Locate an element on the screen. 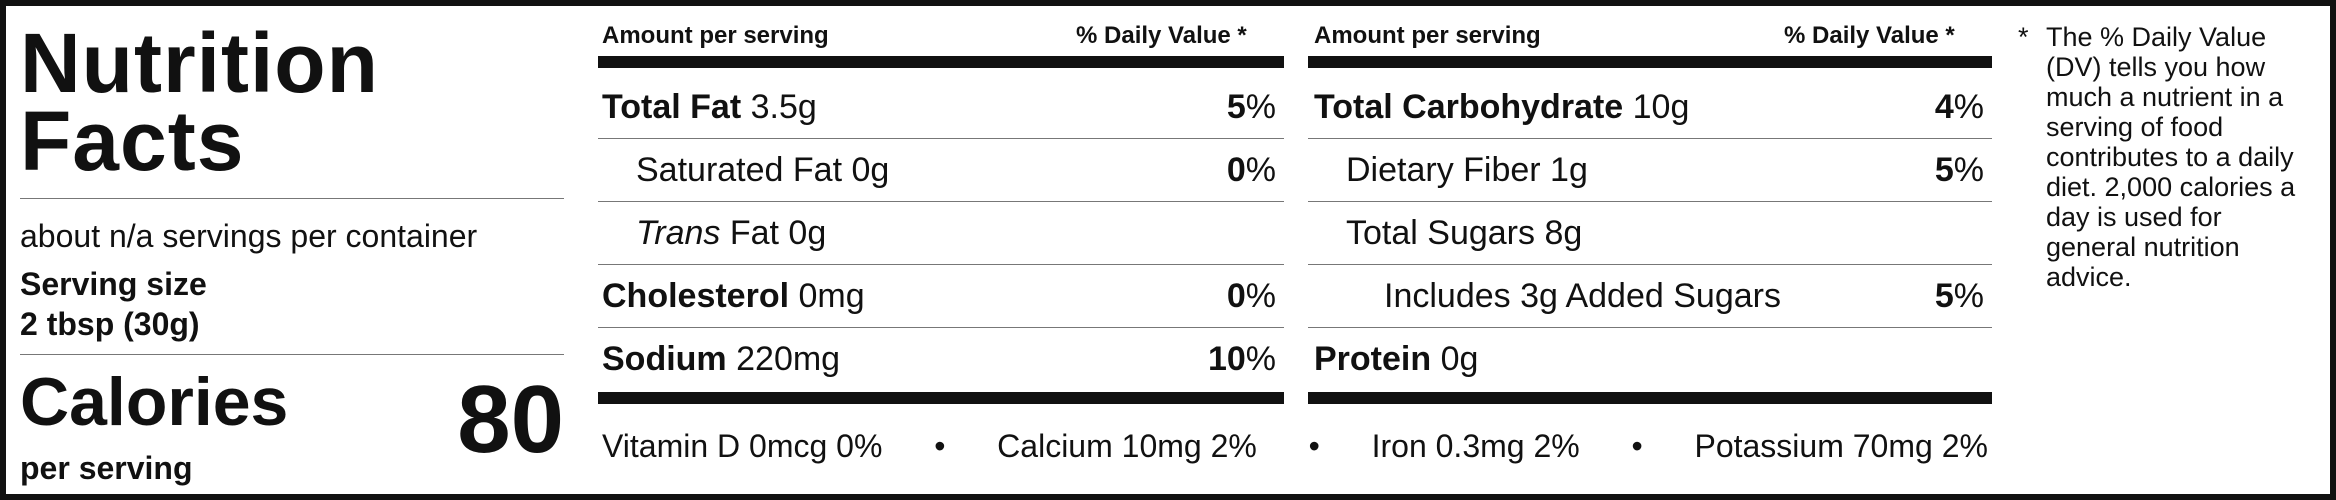 This screenshot has width=2336, height=500. nutrient-dv: 4 is located at coordinates (1944, 106).